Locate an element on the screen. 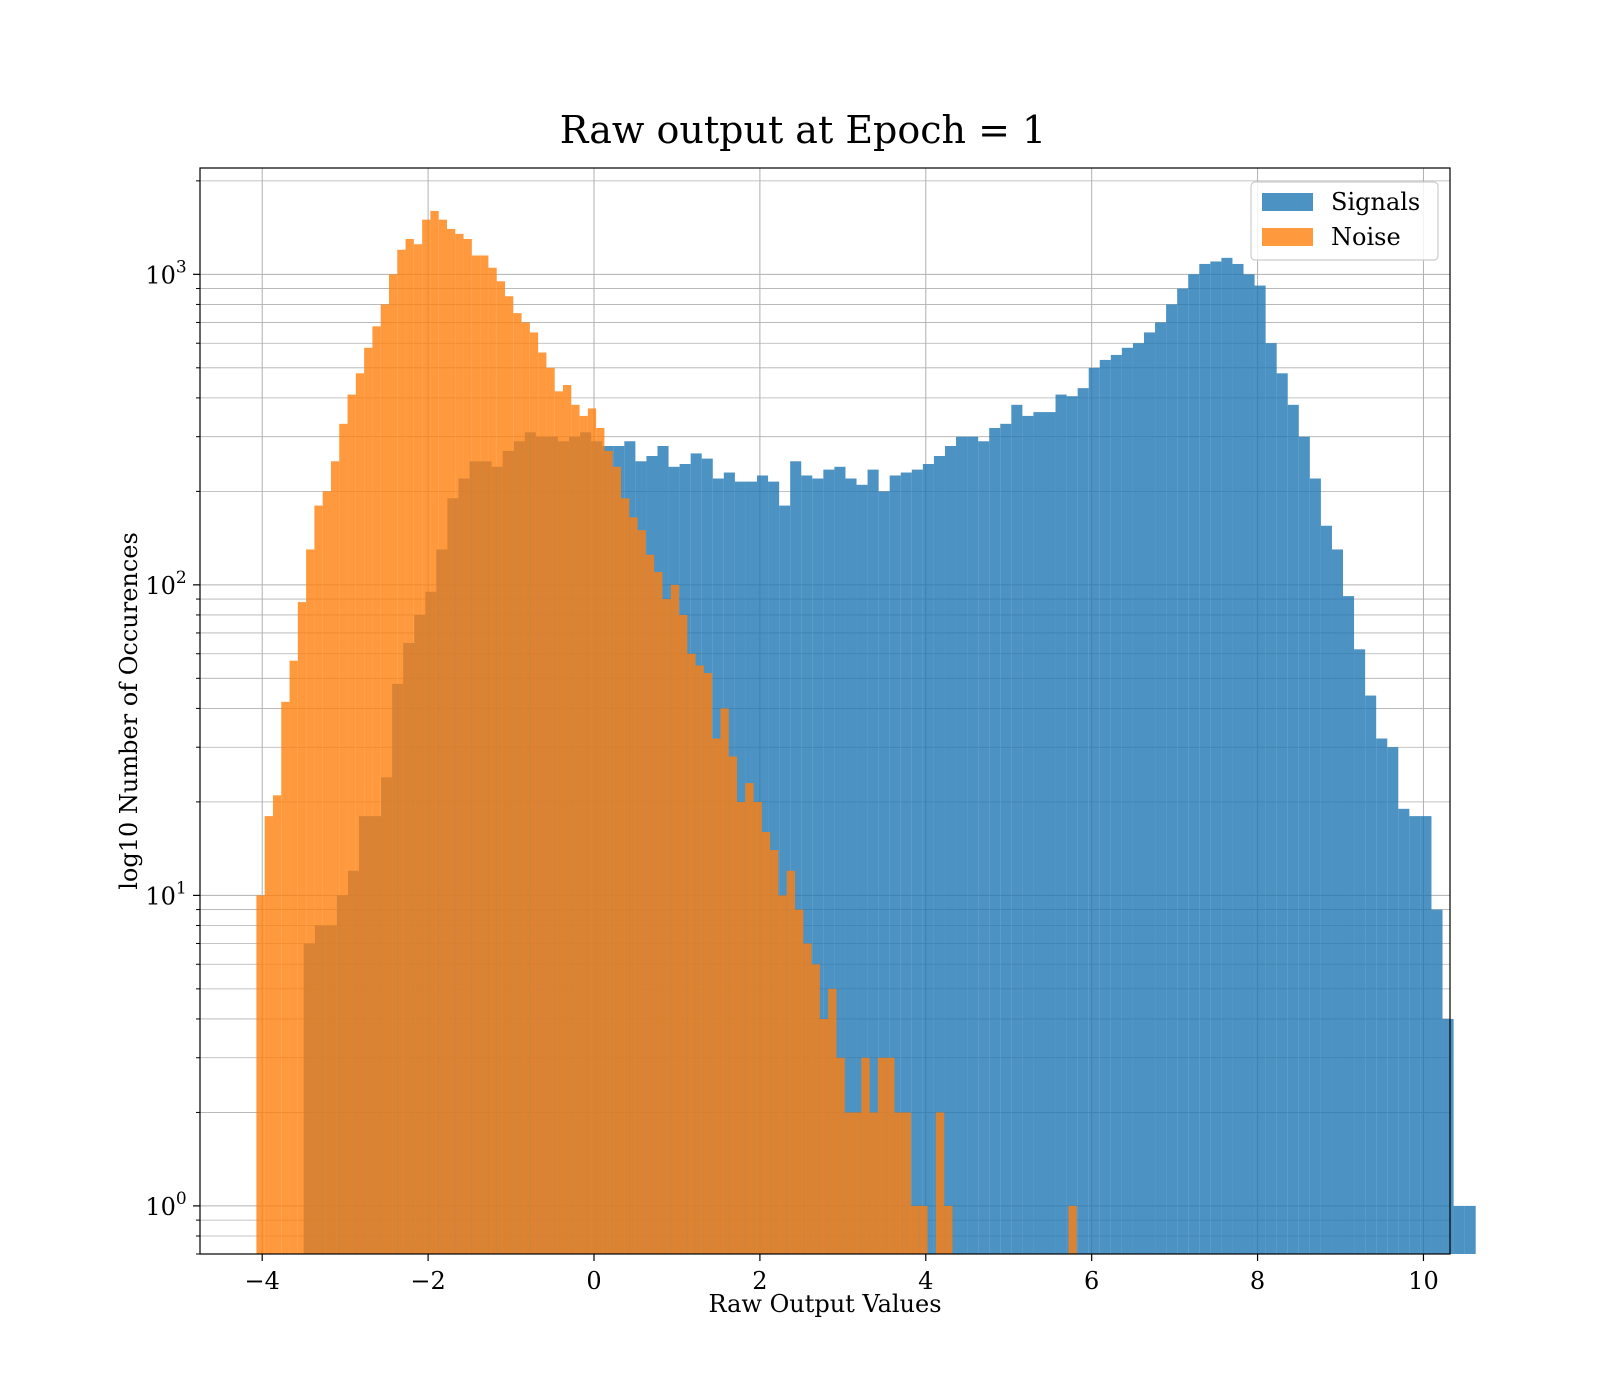 The image size is (1600, 1400). x-axis-label: Raw Output Values is located at coordinates (824, 1304).